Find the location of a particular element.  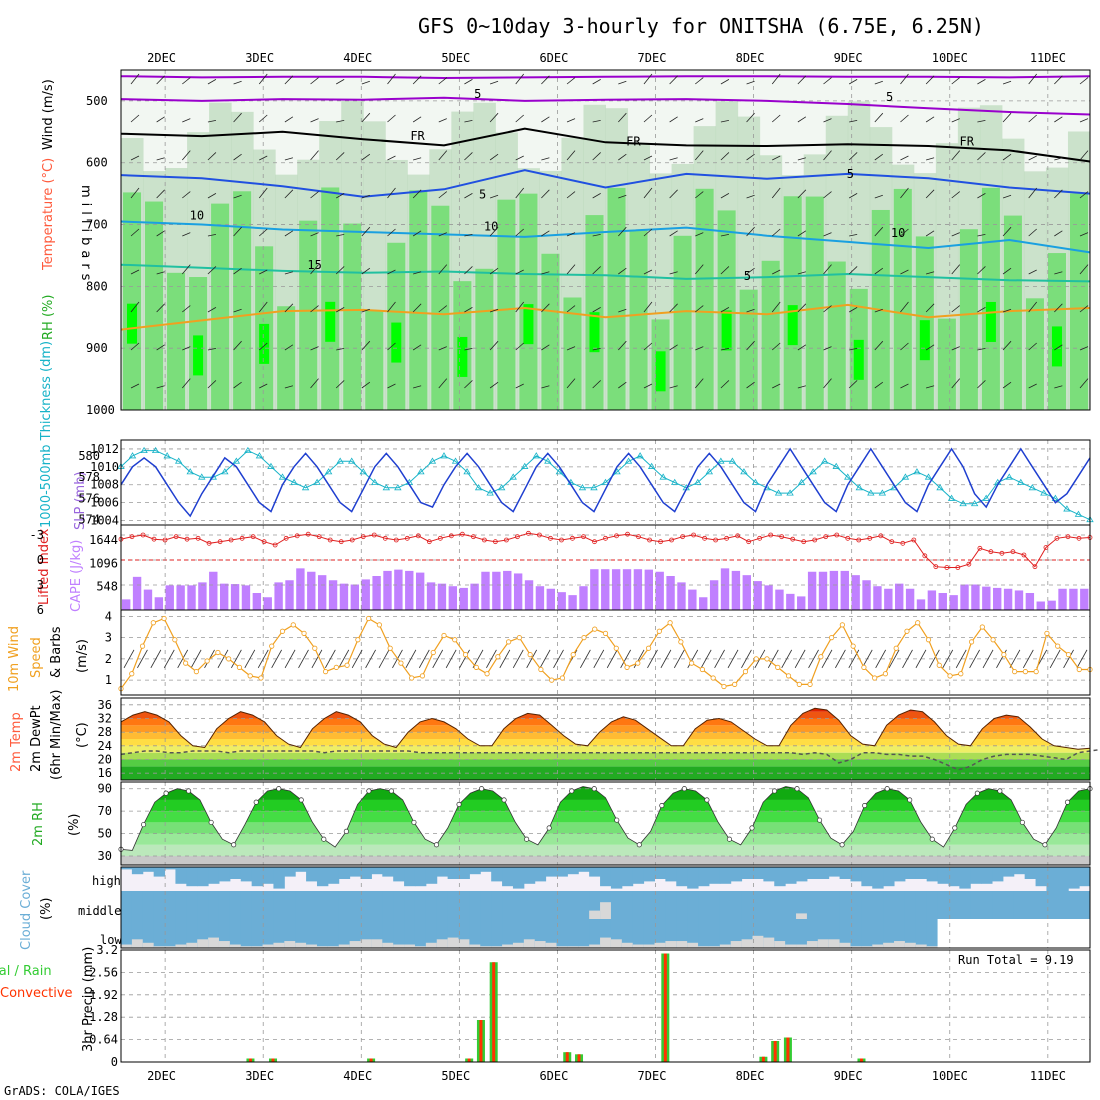

contour-label-0: 5 is located at coordinates (477, 94).